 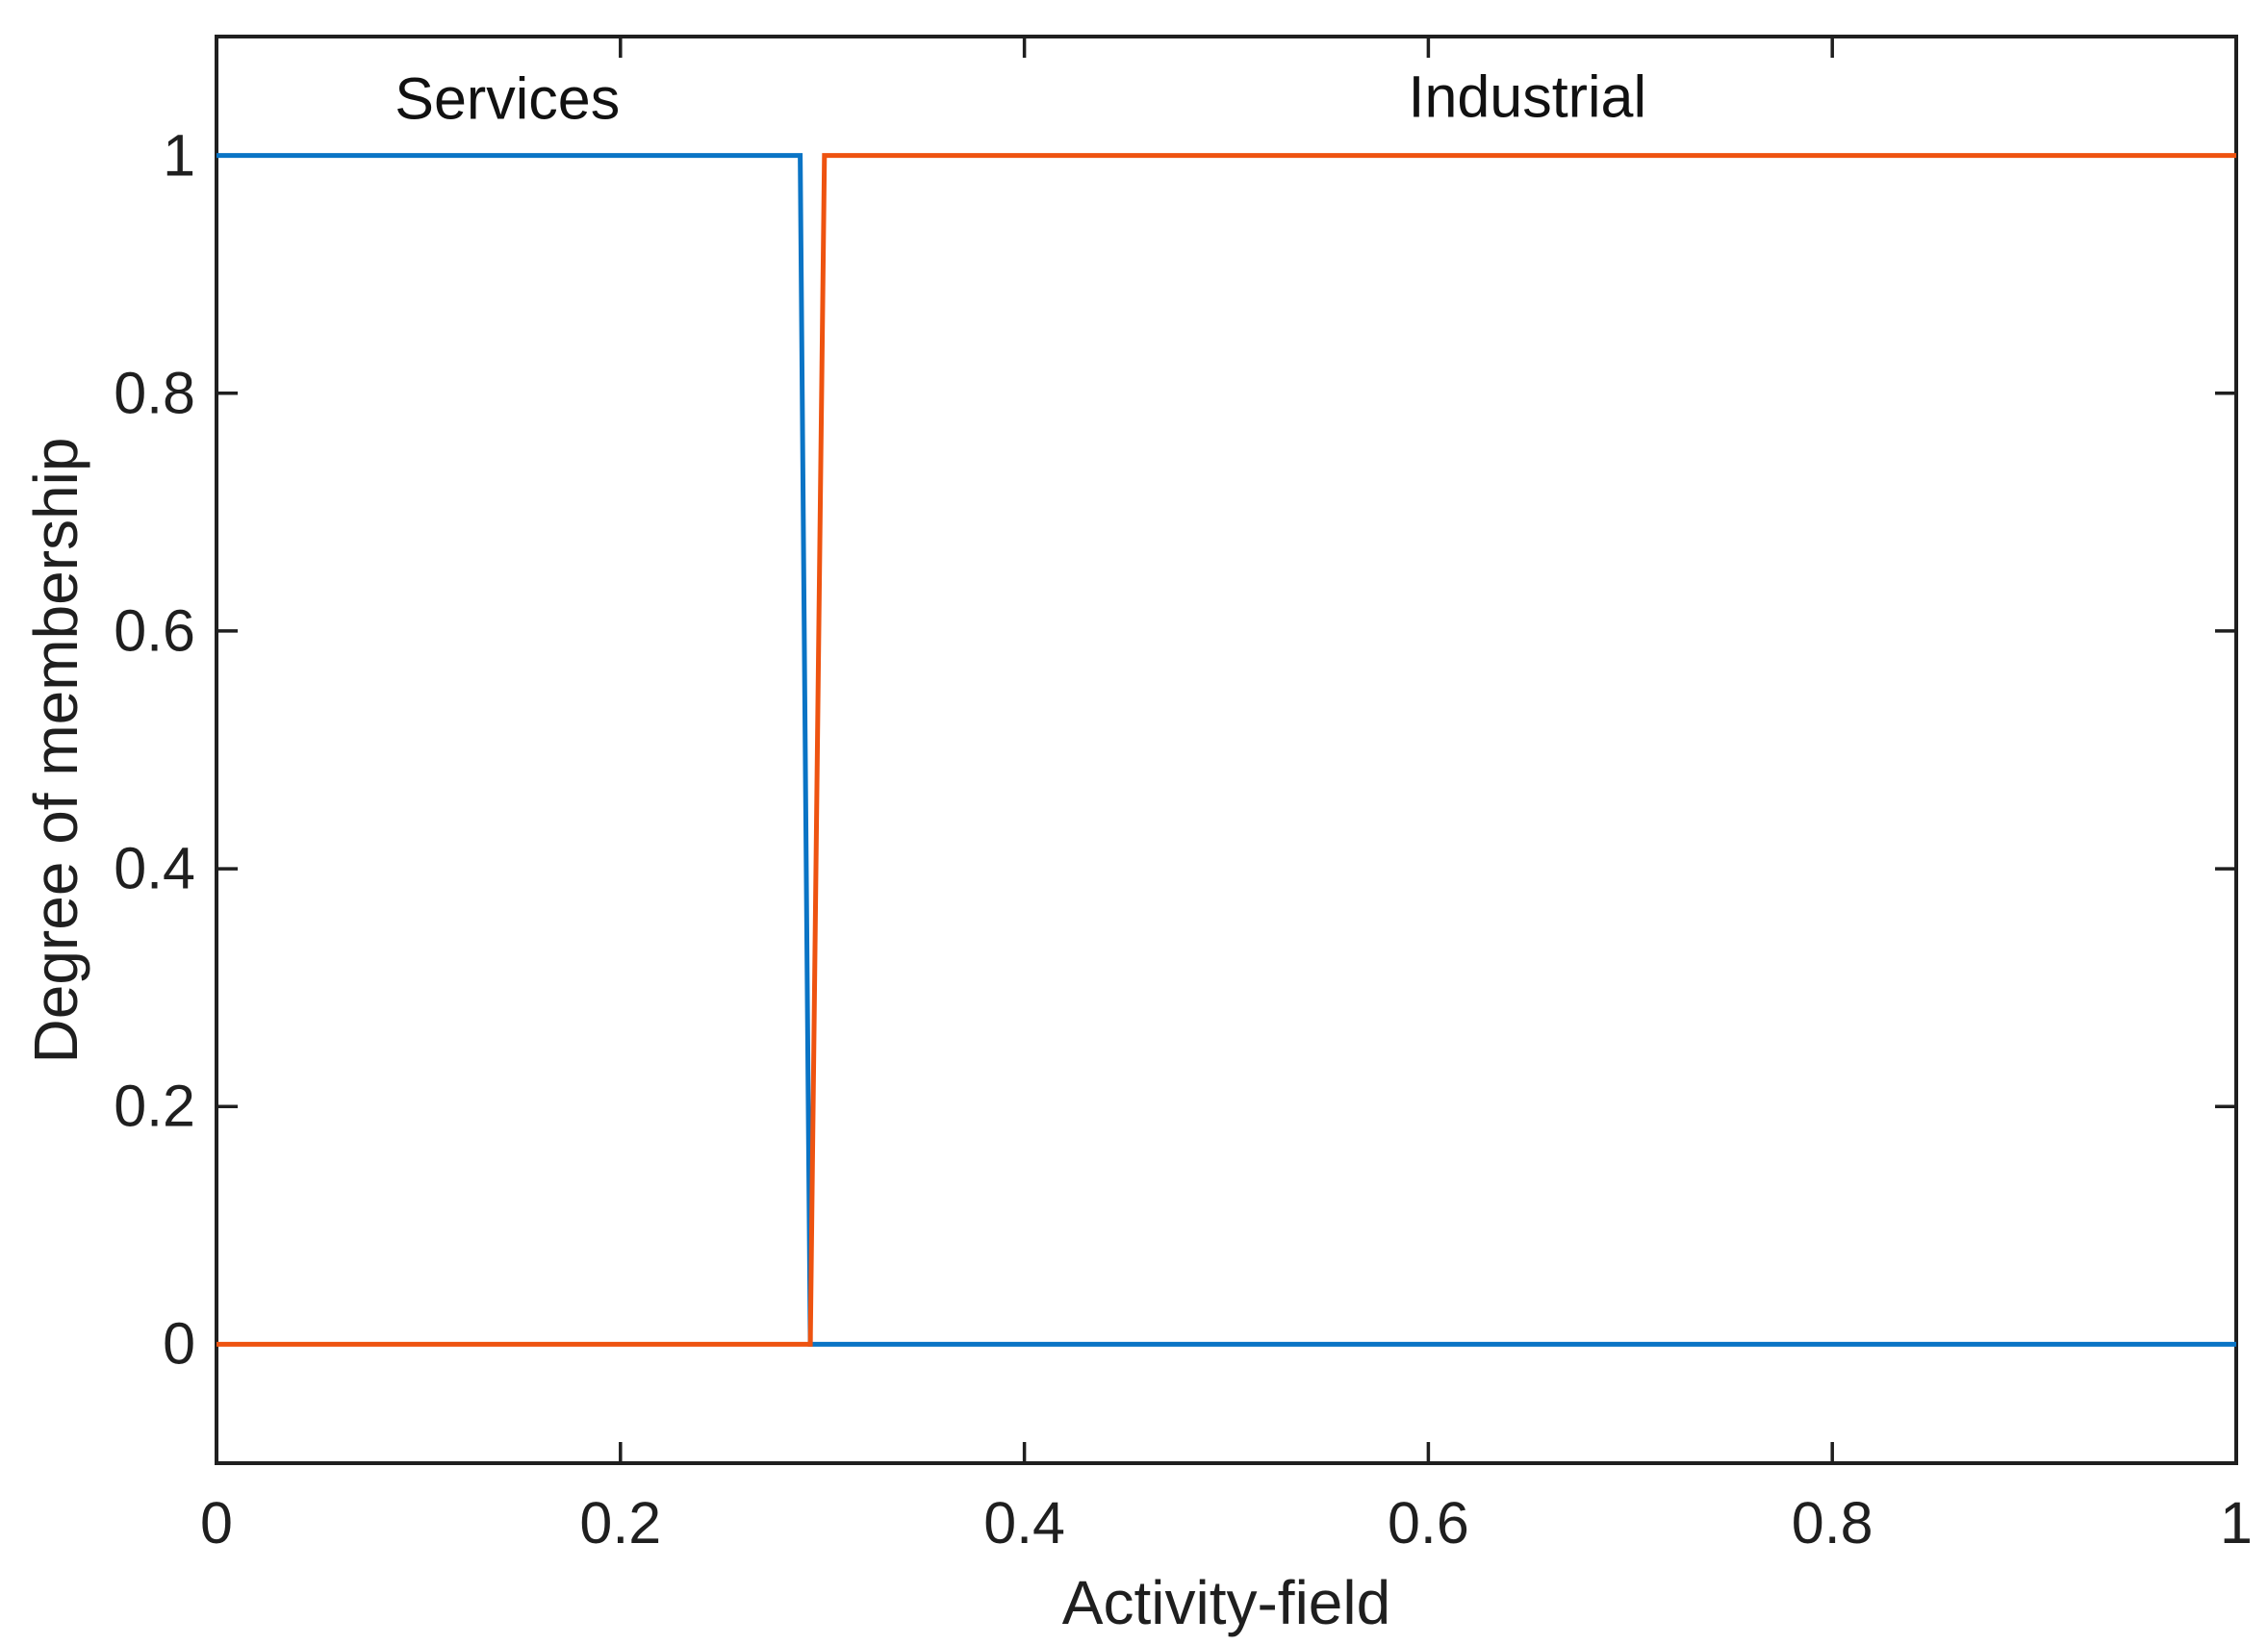 What do you see at coordinates (154, 393) in the screenshot?
I see `y-tick-label: 0.8` at bounding box center [154, 393].